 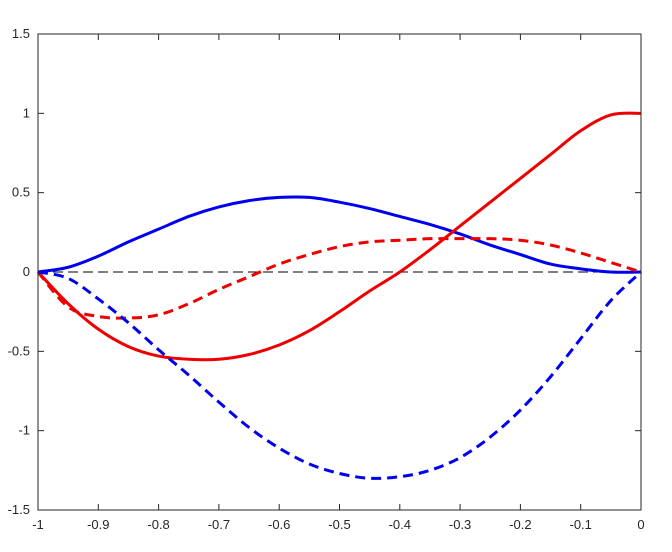 What do you see at coordinates (400, 524) in the screenshot?
I see `x-tick-label: -0.4` at bounding box center [400, 524].